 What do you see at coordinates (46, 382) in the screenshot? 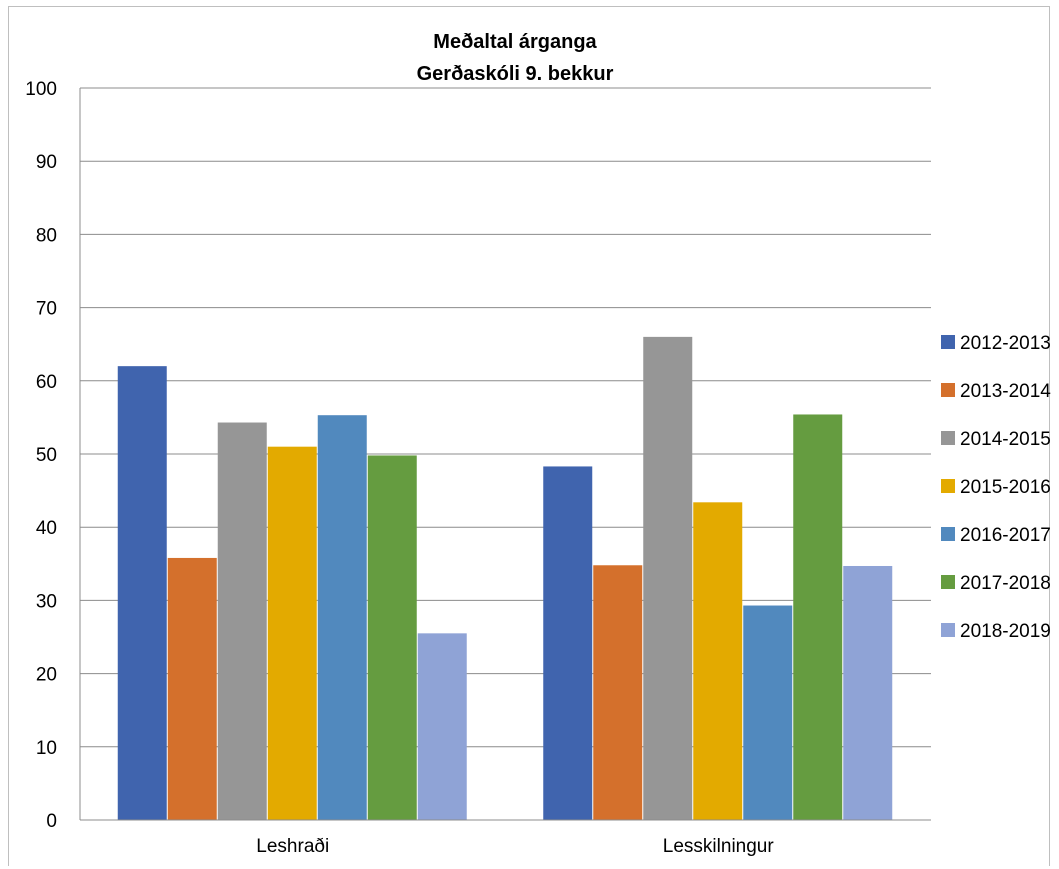
I see `y-tick-label: 60` at bounding box center [46, 382].